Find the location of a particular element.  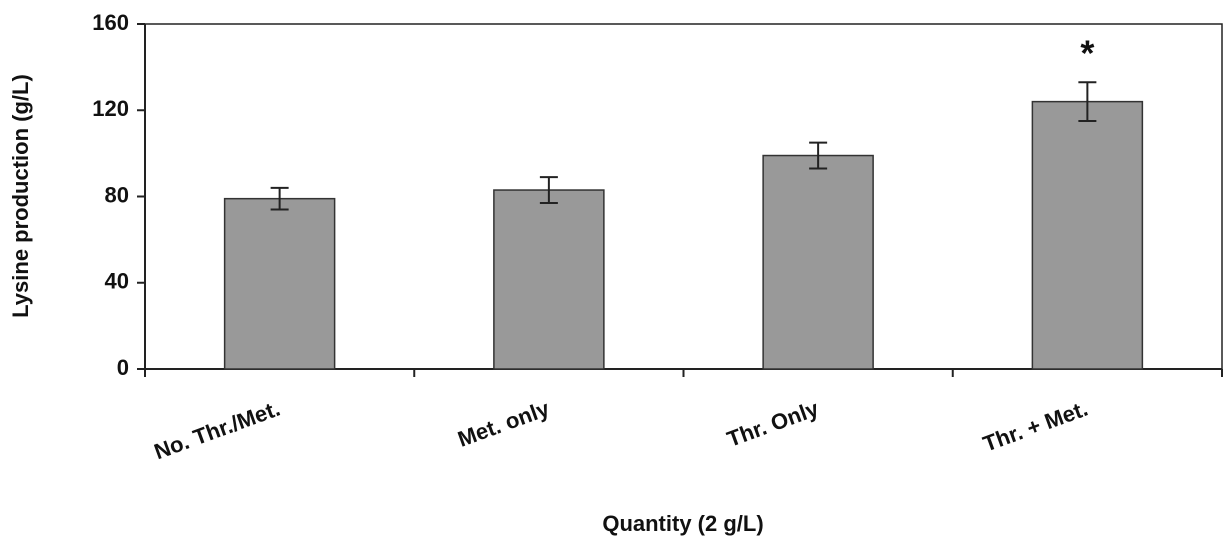

annotation: * is located at coordinates (1087, 53).